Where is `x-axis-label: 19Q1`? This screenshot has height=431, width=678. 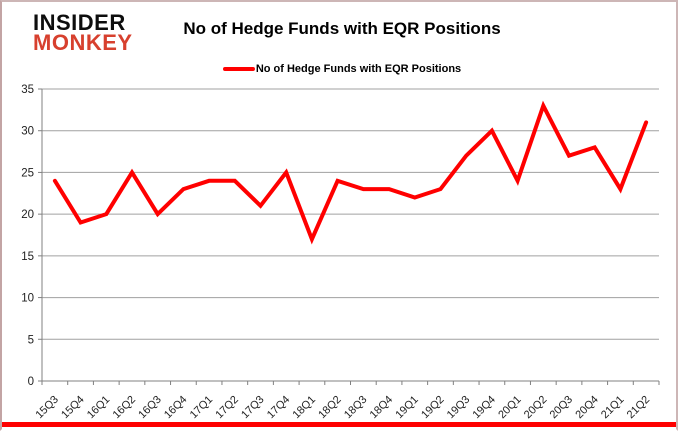 x-axis-label: 19Q1 is located at coordinates (407, 408).